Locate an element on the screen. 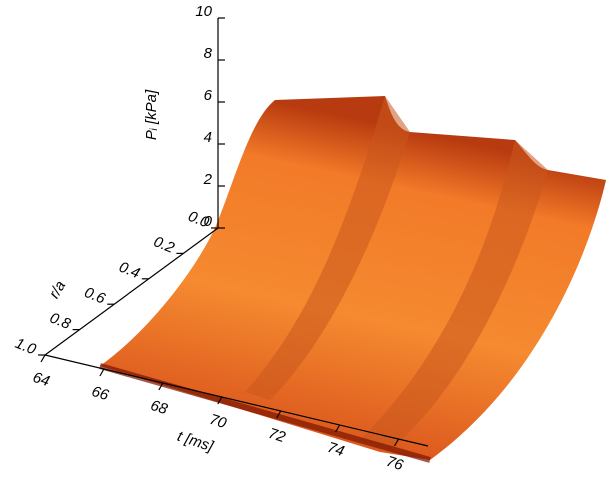 The image size is (613, 477). z-axis-label: Pᵢ [kPa] is located at coordinates (151, 114).